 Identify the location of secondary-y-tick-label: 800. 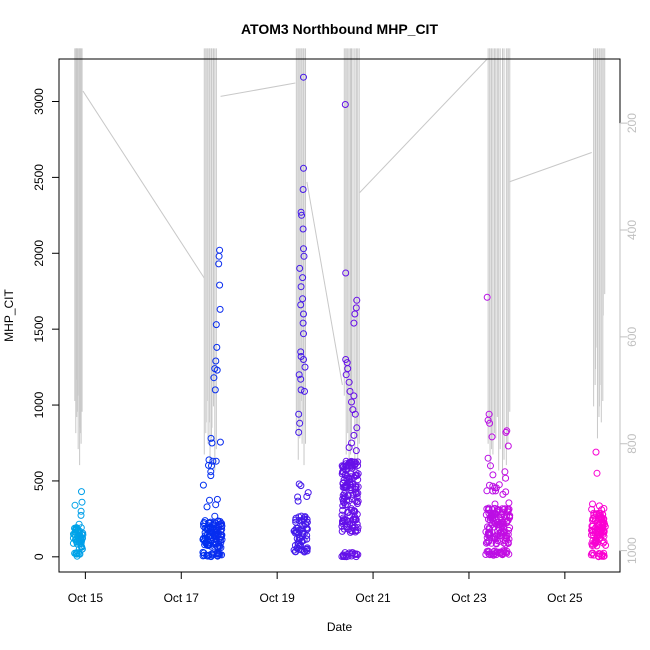
(632, 443).